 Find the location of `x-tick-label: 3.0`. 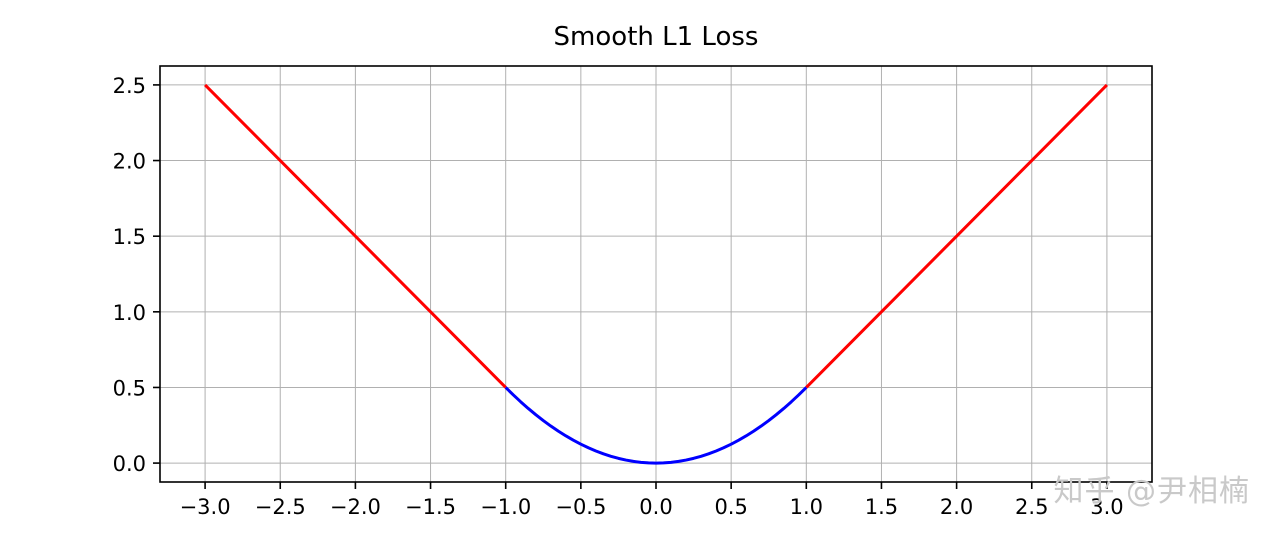

x-tick-label: 3.0 is located at coordinates (1106, 507).